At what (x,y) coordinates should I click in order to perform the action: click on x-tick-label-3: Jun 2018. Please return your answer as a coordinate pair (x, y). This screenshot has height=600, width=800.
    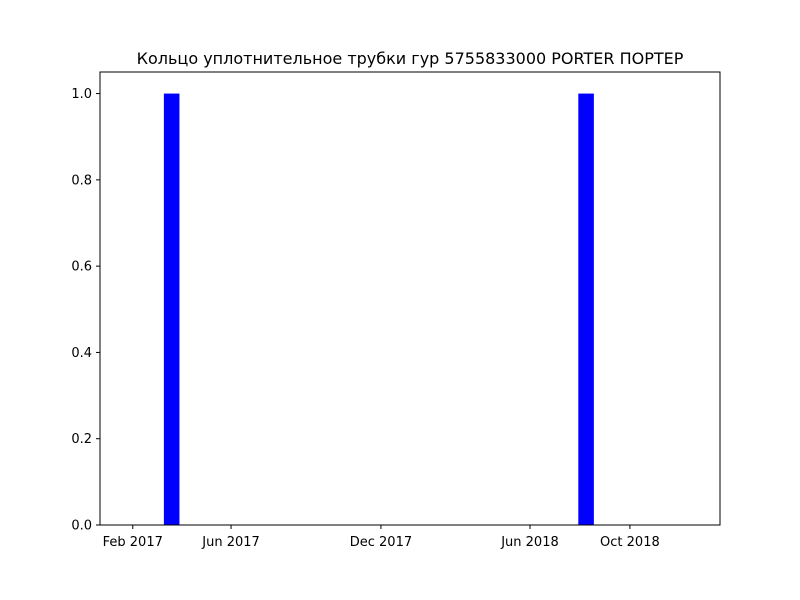
    Looking at the image, I should click on (529, 542).